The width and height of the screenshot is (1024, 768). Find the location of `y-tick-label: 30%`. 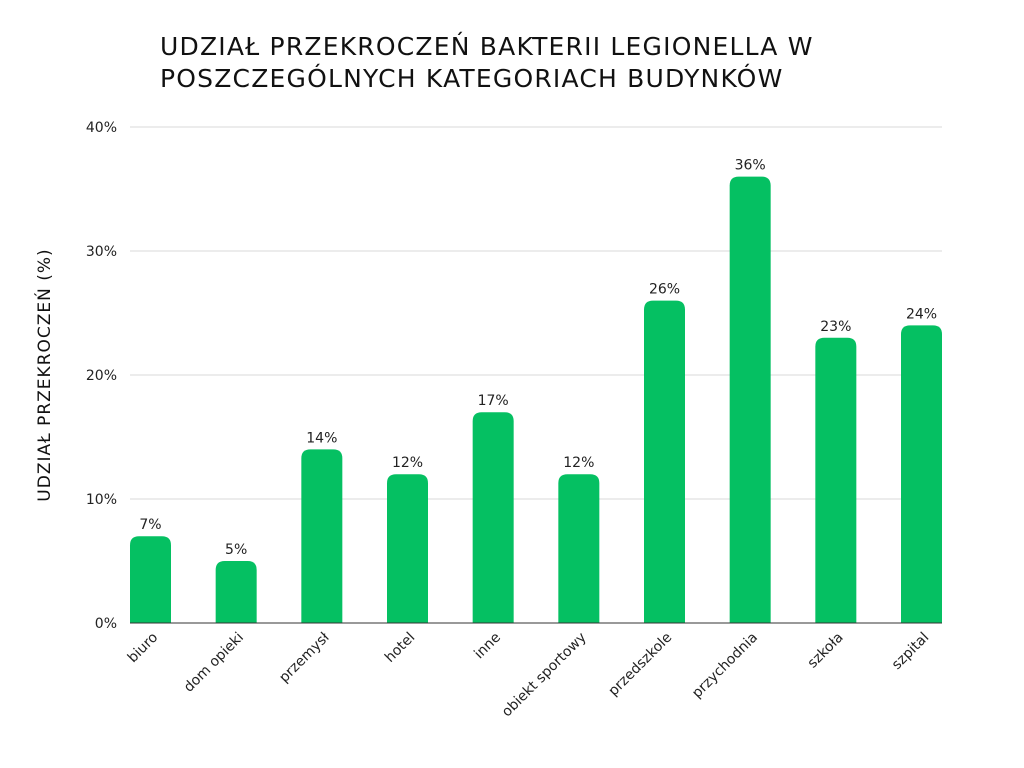

y-tick-label: 30% is located at coordinates (101, 252).